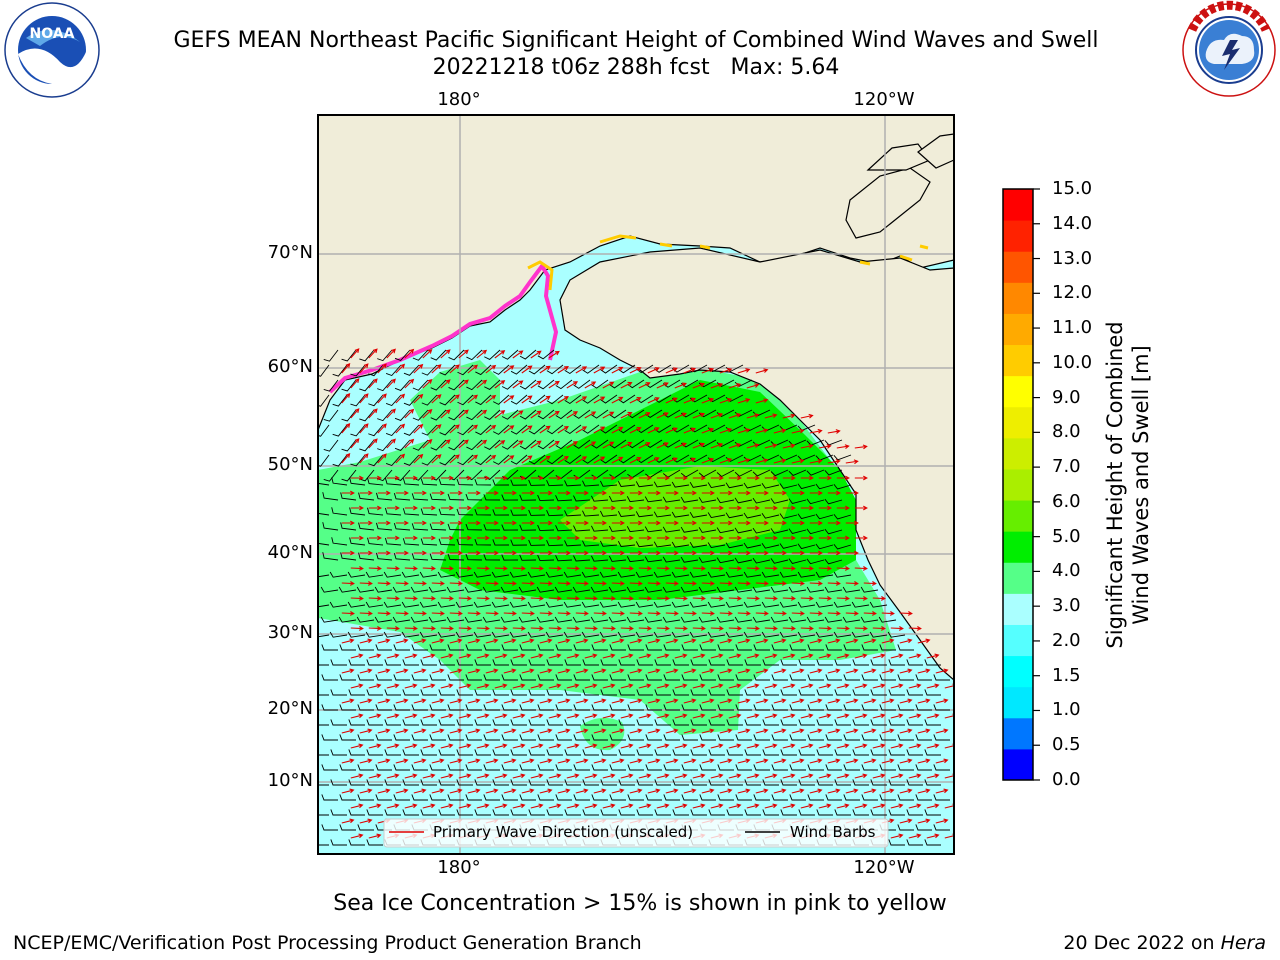 The width and height of the screenshot is (1280, 960). What do you see at coordinates (1018, 609) in the screenshot?
I see `colorbar-block` at bounding box center [1018, 609].